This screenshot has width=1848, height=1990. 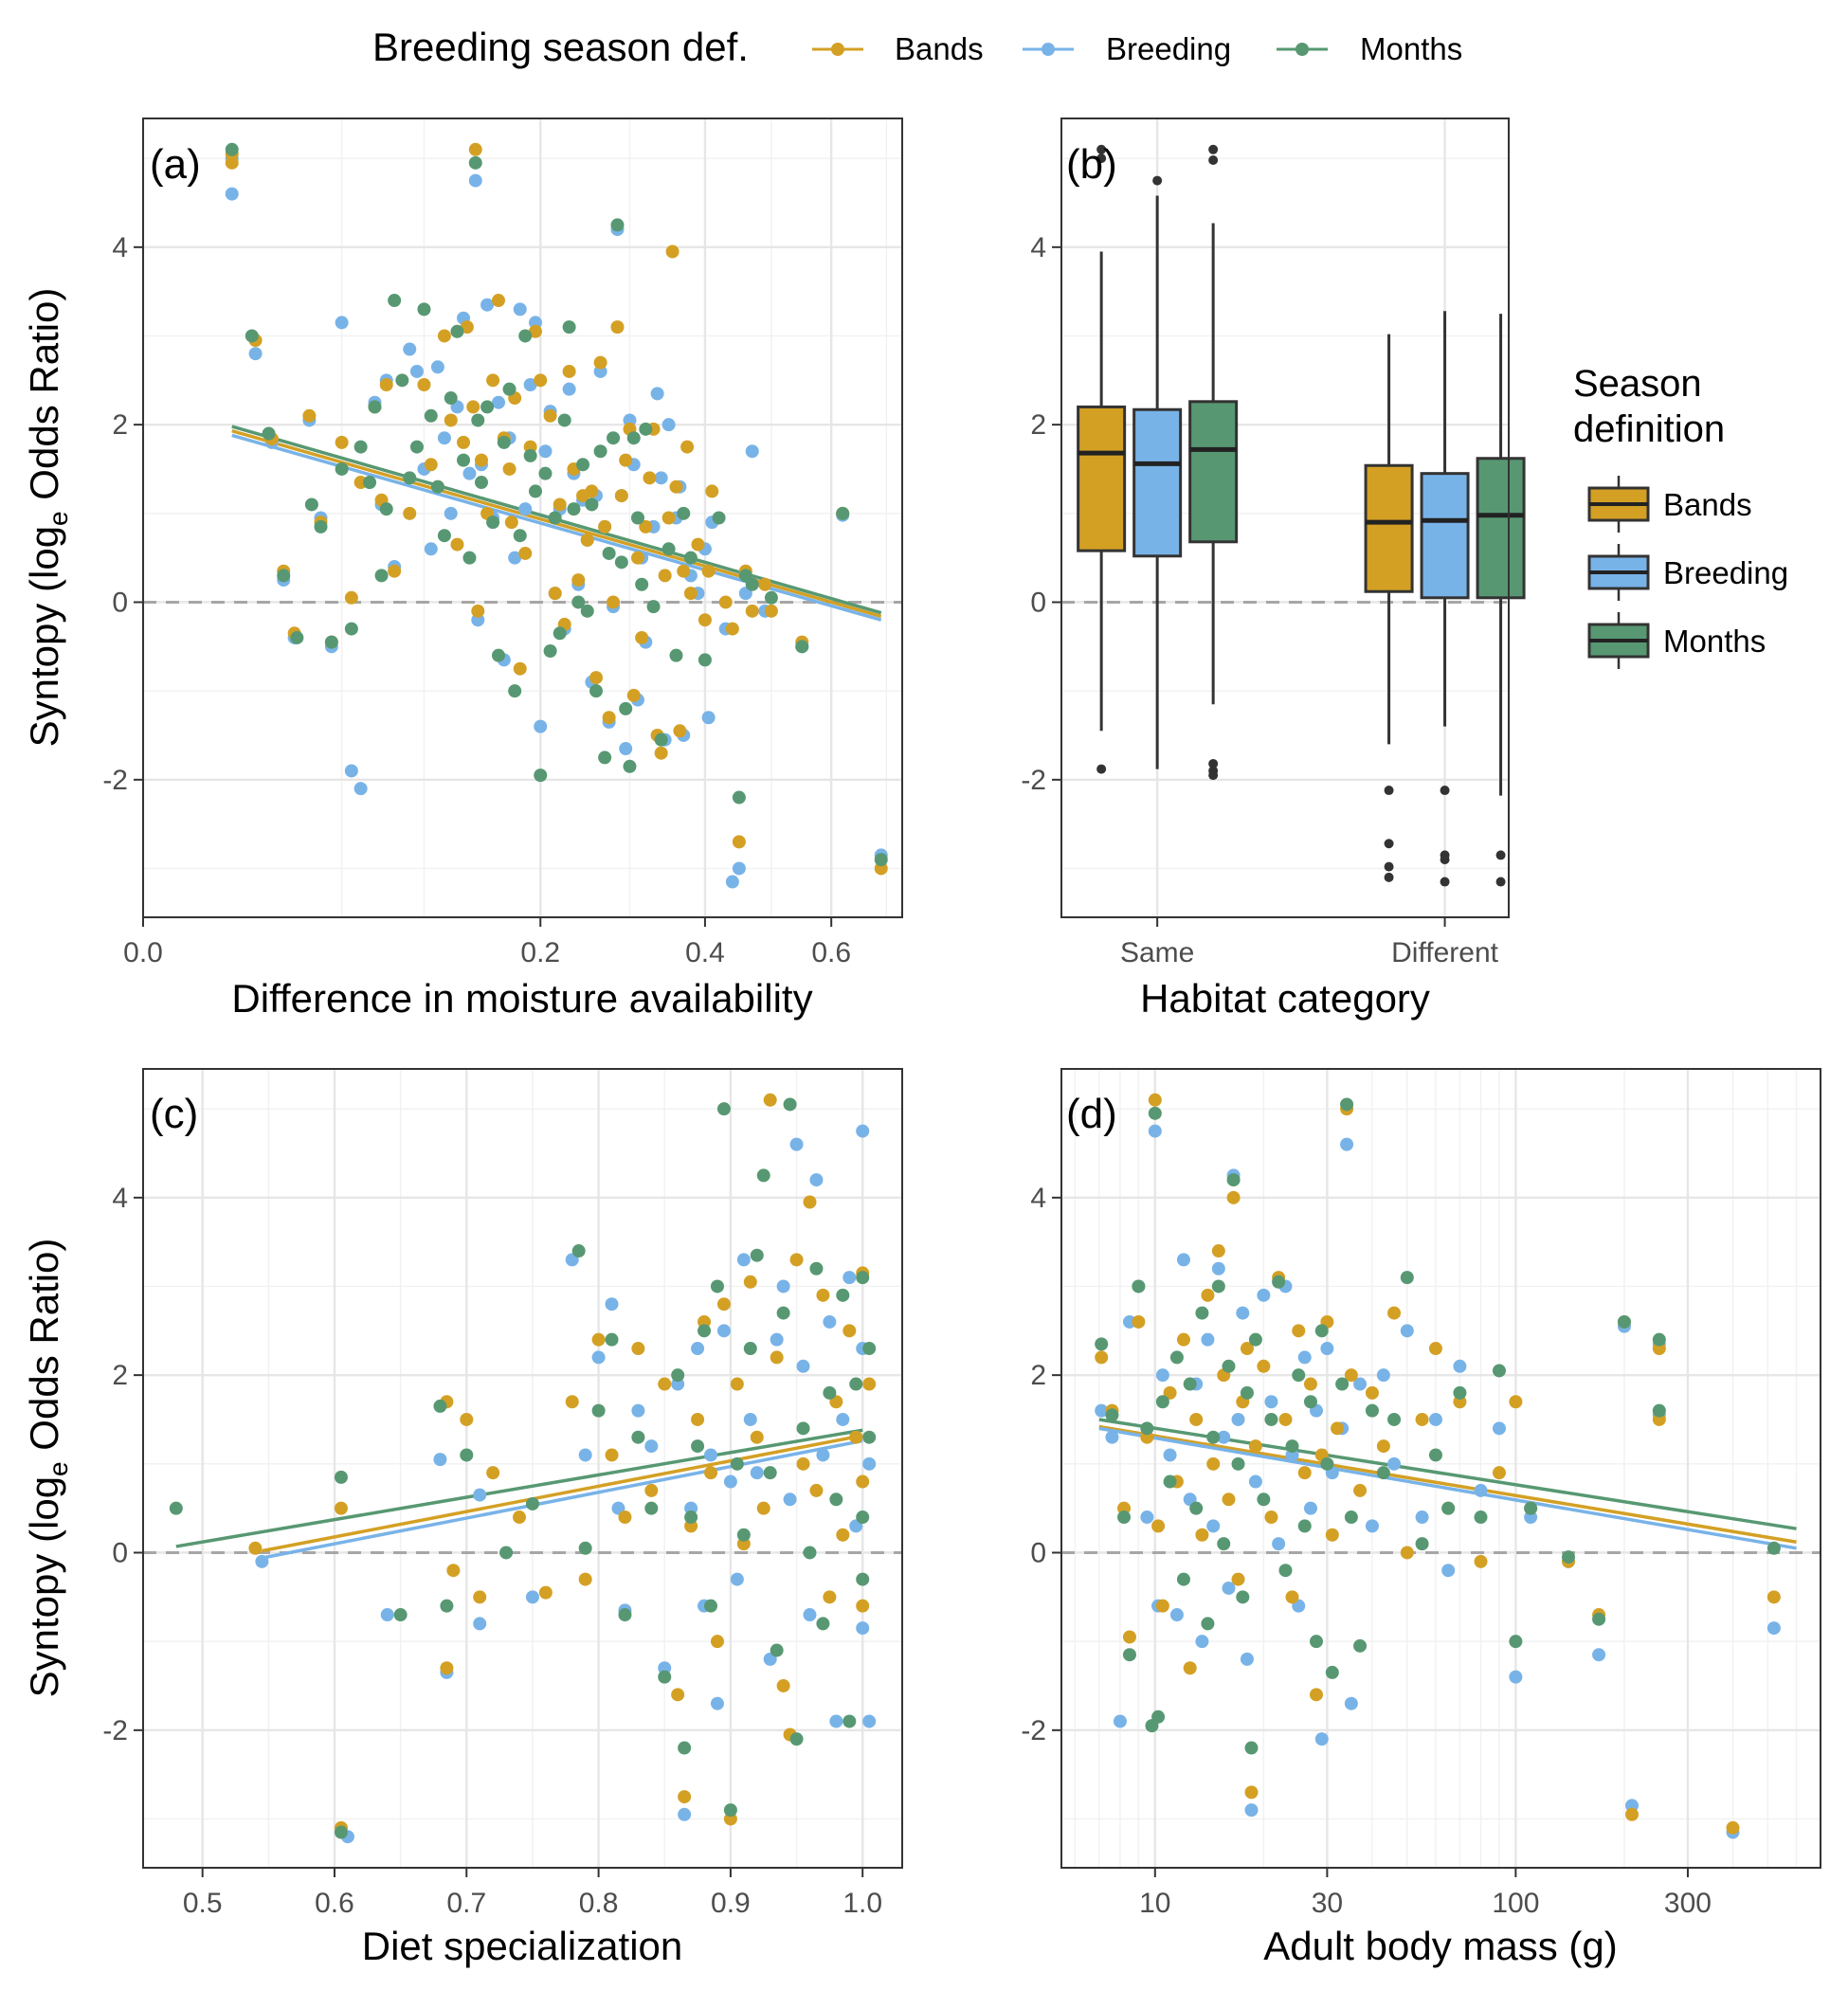 What do you see at coordinates (120, 602) in the screenshot?
I see `panel-a-ytick-label: 0` at bounding box center [120, 602].